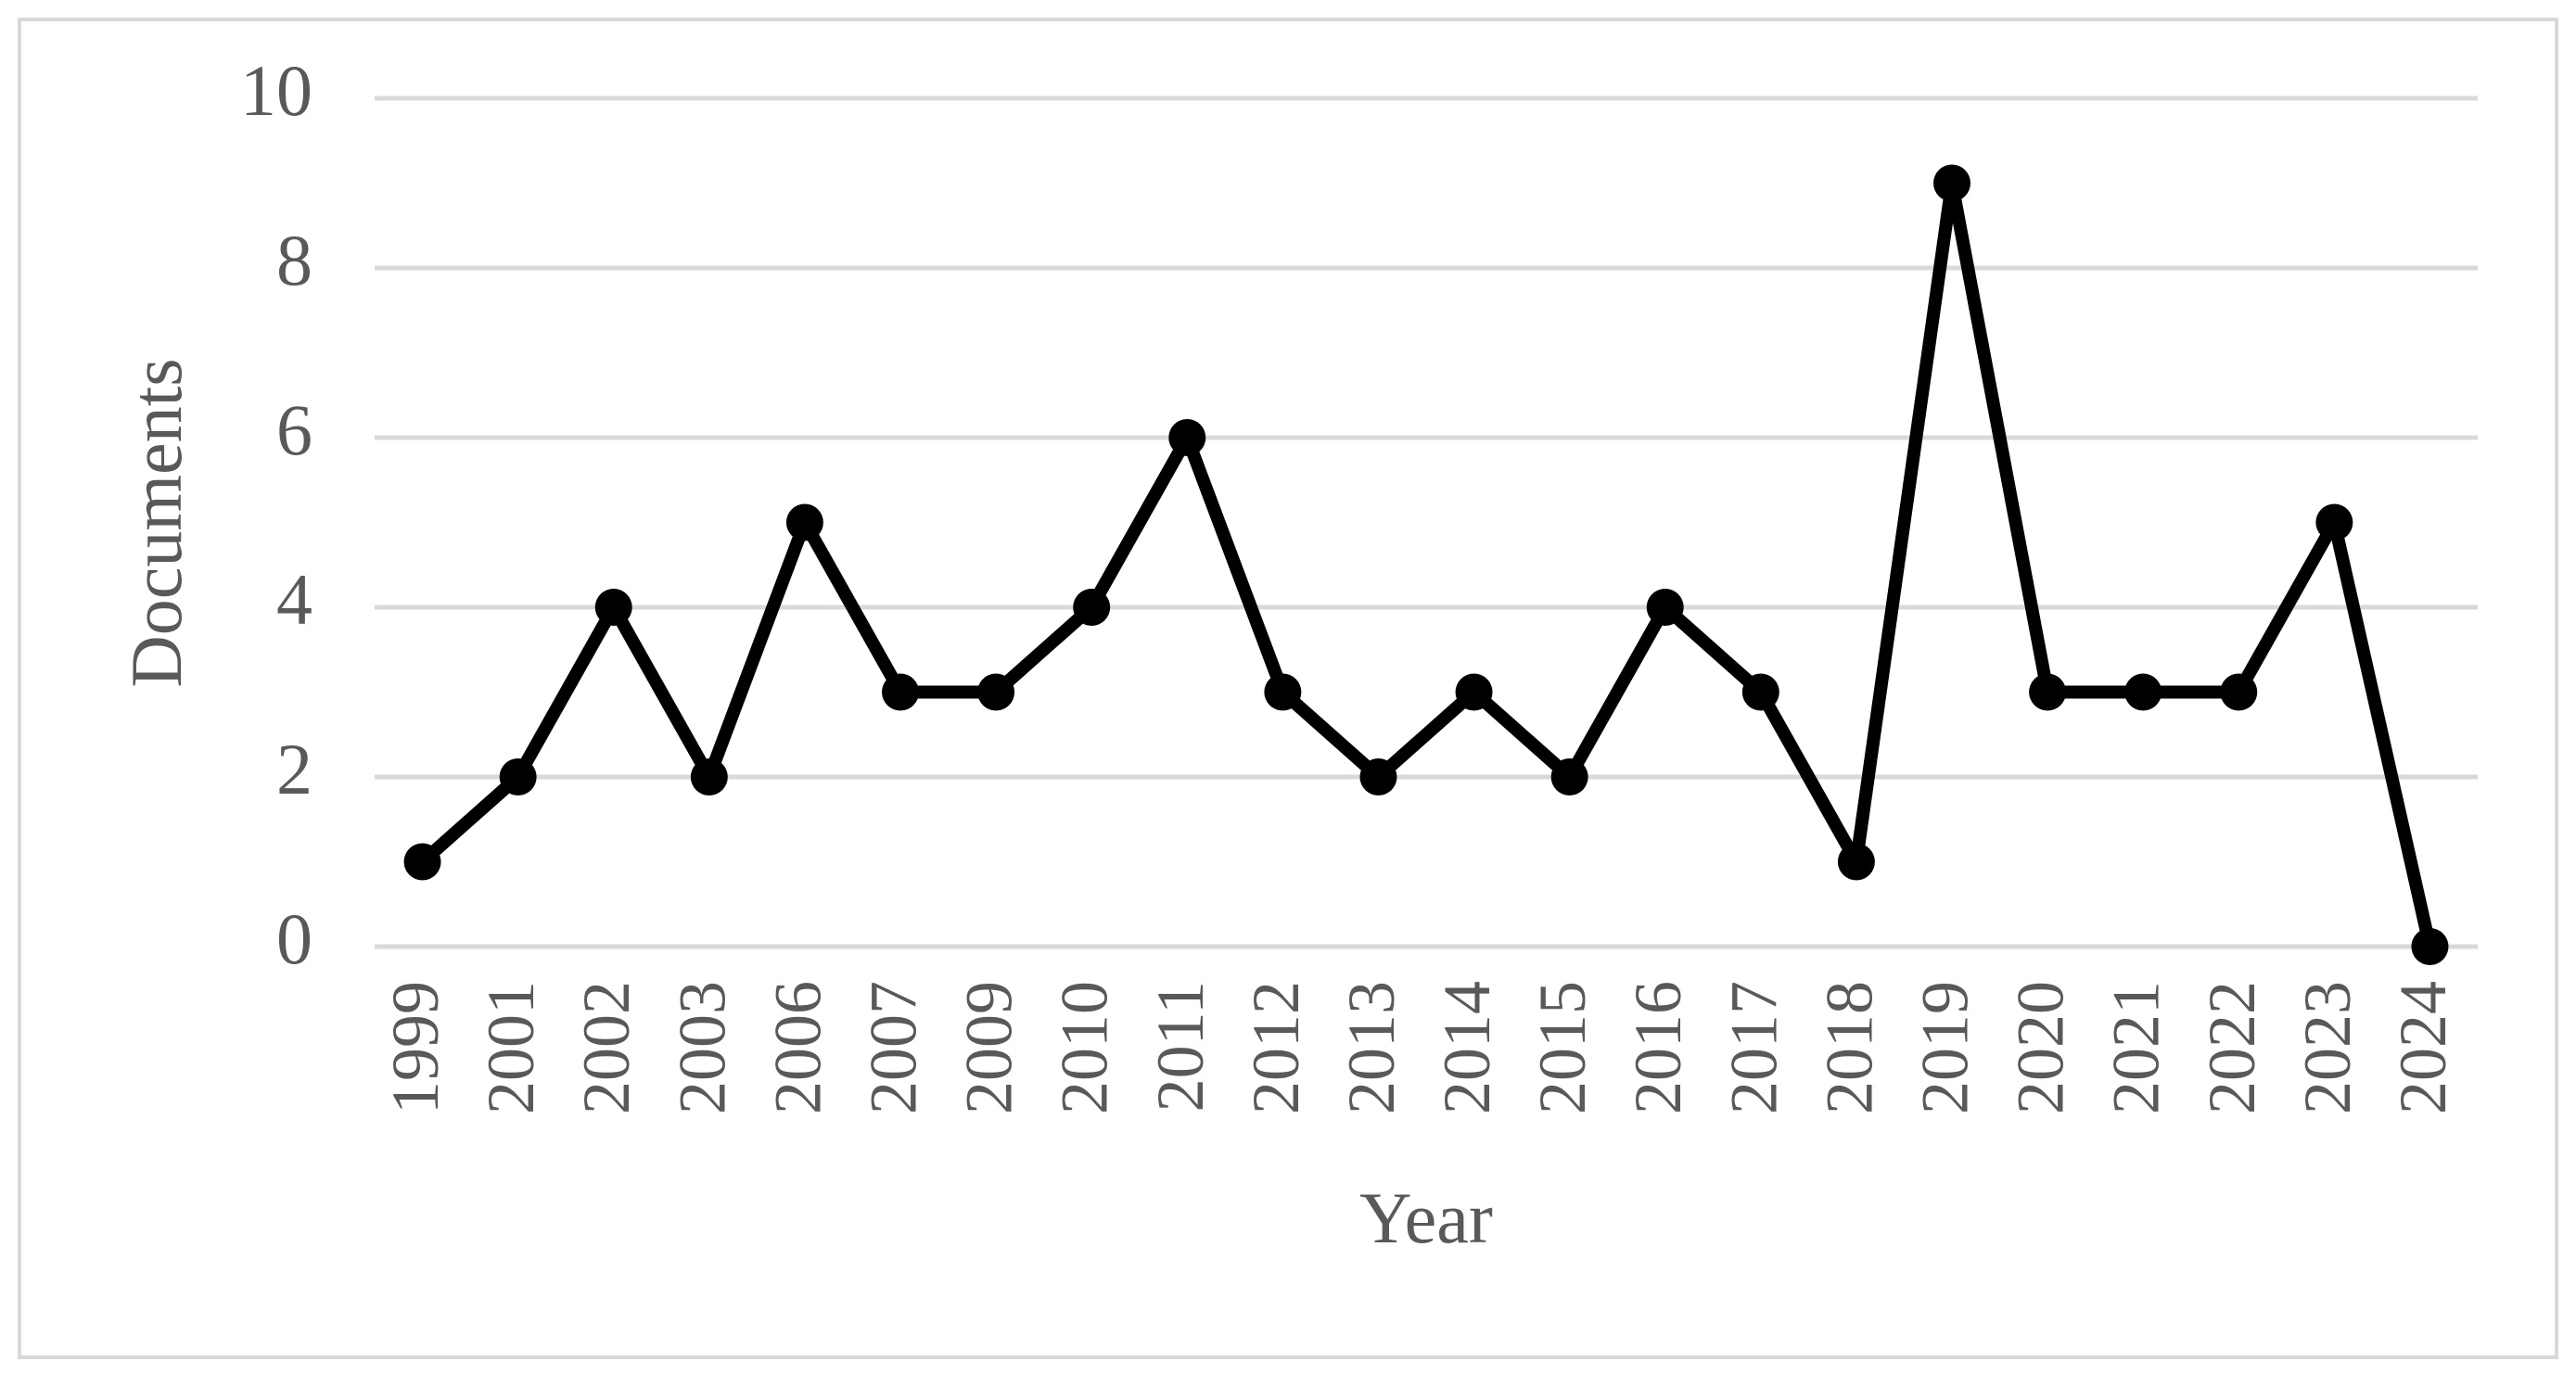 The width and height of the screenshot is (2576, 1374). Describe the element at coordinates (2041, 1047) in the screenshot. I see `x-tick-label: 2020` at that location.